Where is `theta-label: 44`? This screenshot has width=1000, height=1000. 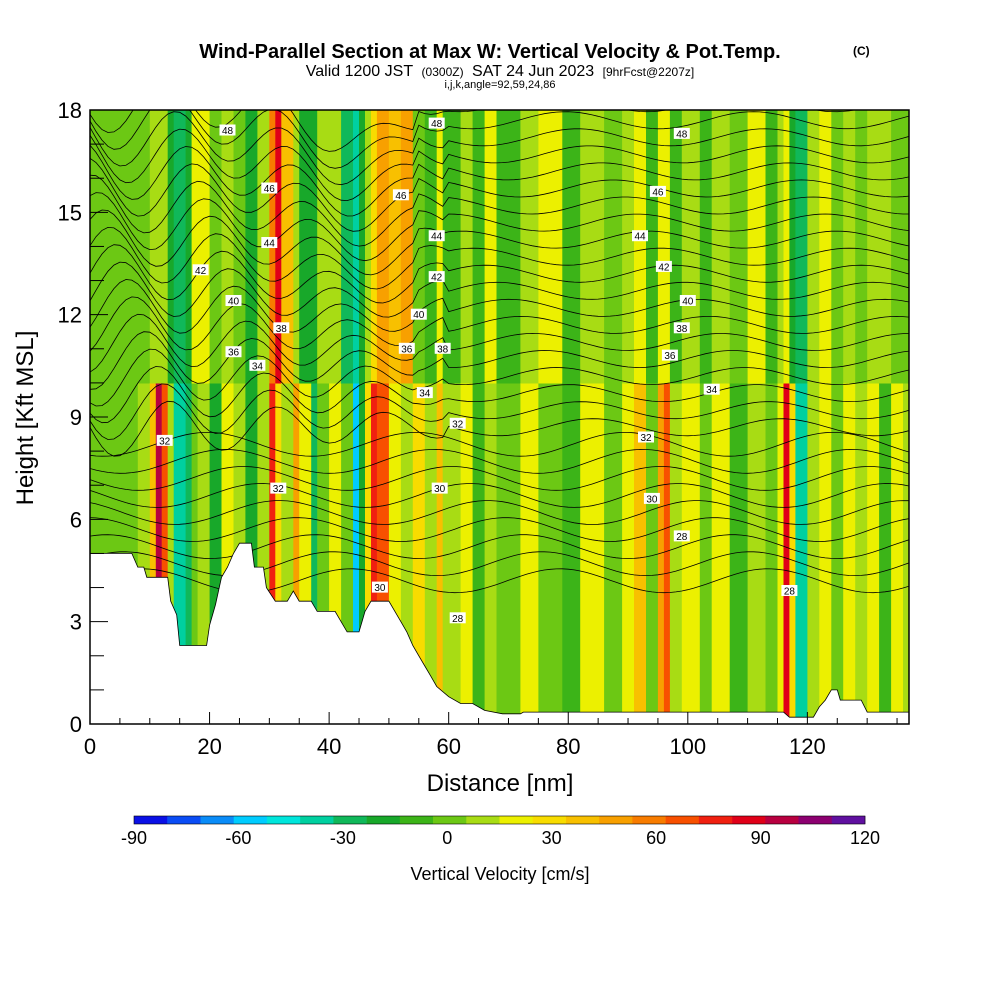
theta-label: 44 is located at coordinates (640, 236).